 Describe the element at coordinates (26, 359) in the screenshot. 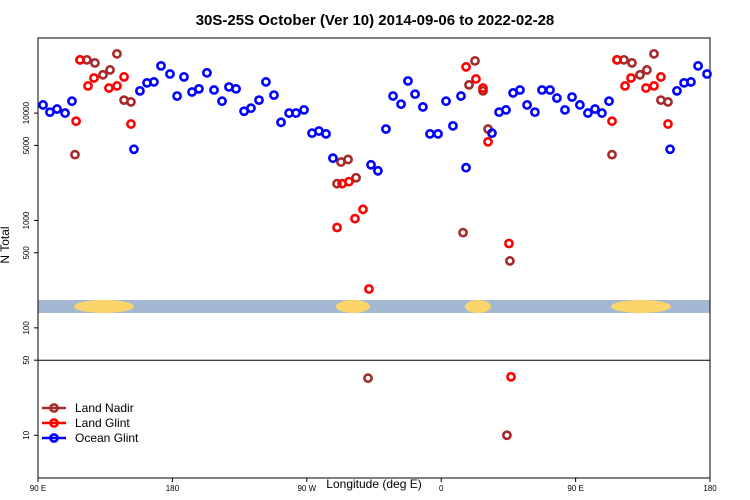

I see `y-tick-label: 50` at that location.